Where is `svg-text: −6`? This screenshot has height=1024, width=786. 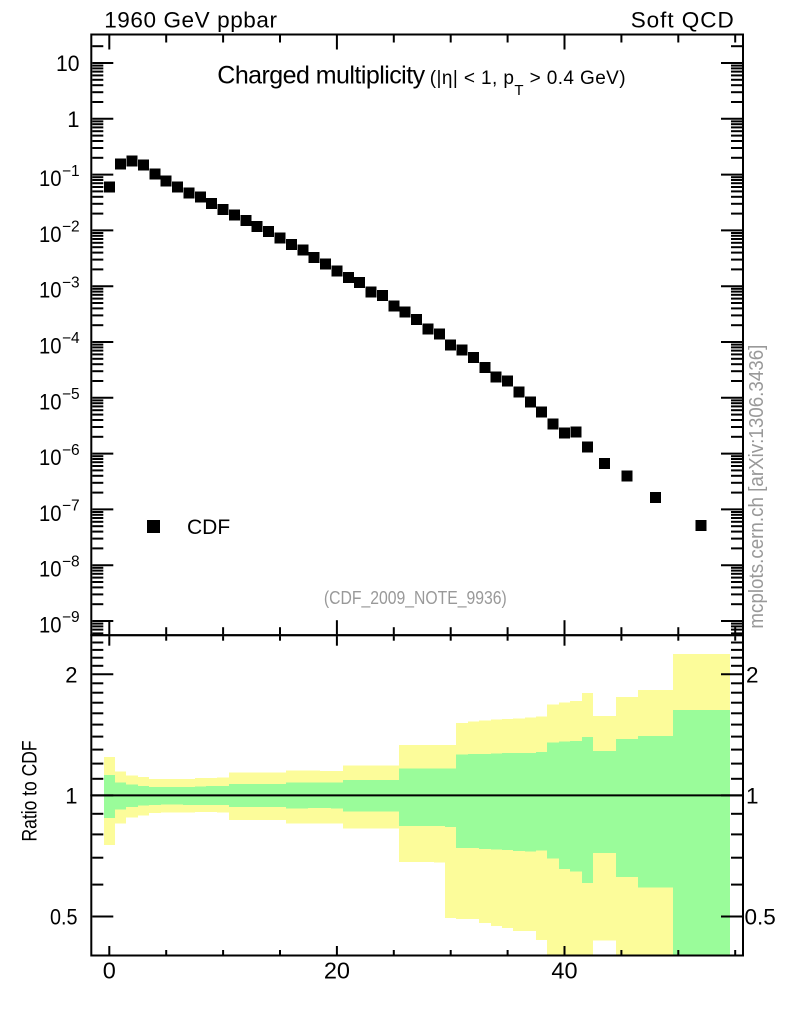 svg-text: −6 is located at coordinates (71, 450).